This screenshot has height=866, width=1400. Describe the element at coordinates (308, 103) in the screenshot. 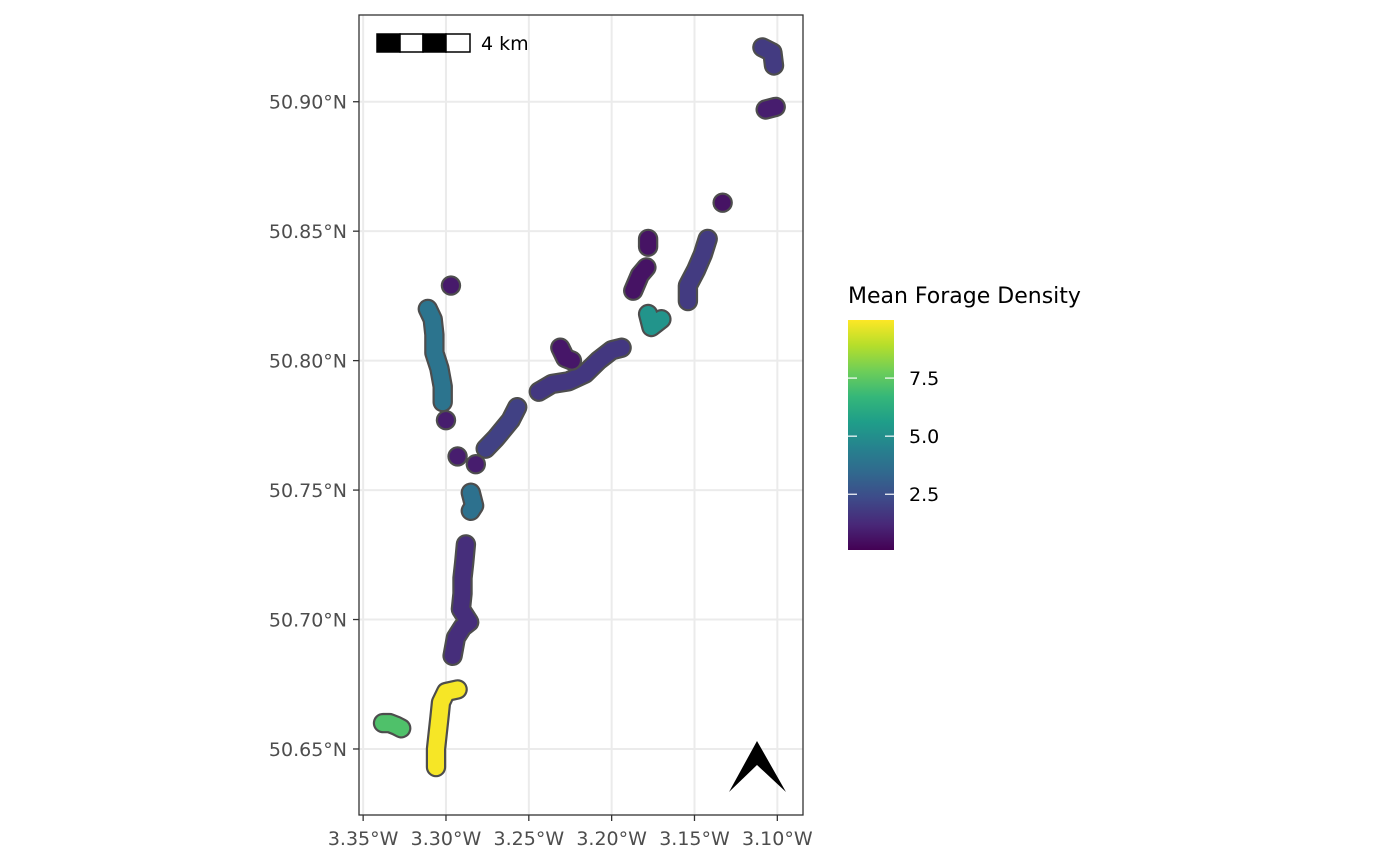

I see `y-tick-label: 50.90°N` at that location.